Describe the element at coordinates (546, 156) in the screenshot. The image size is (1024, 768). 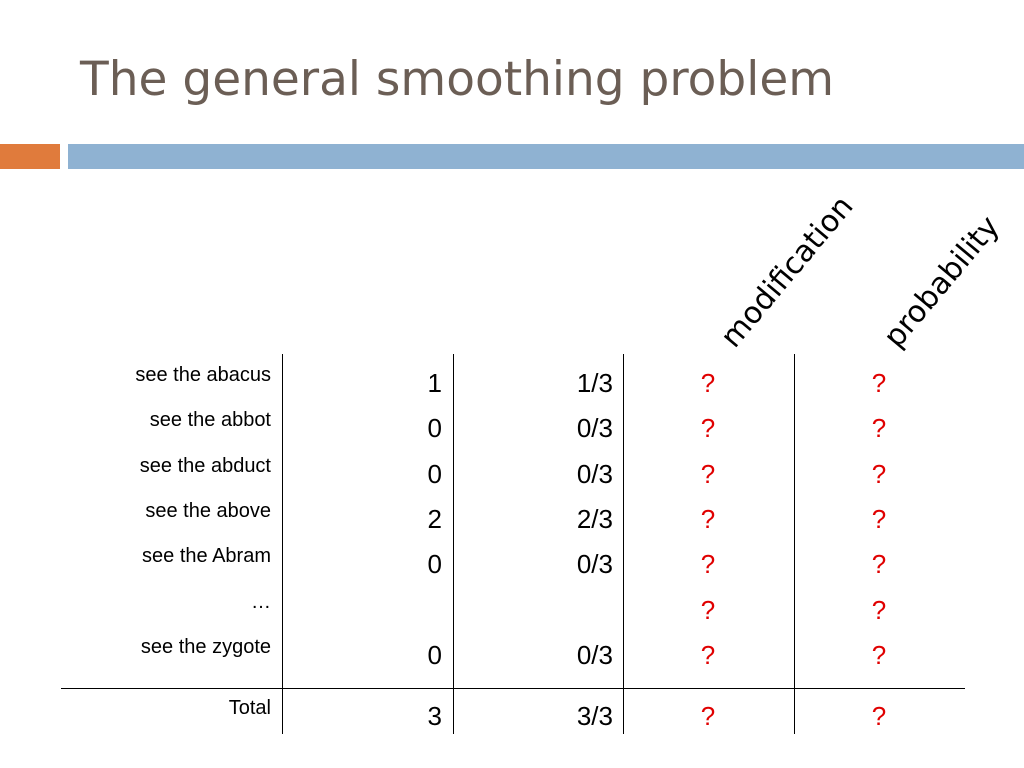
I see `accent-bar-blue` at that location.